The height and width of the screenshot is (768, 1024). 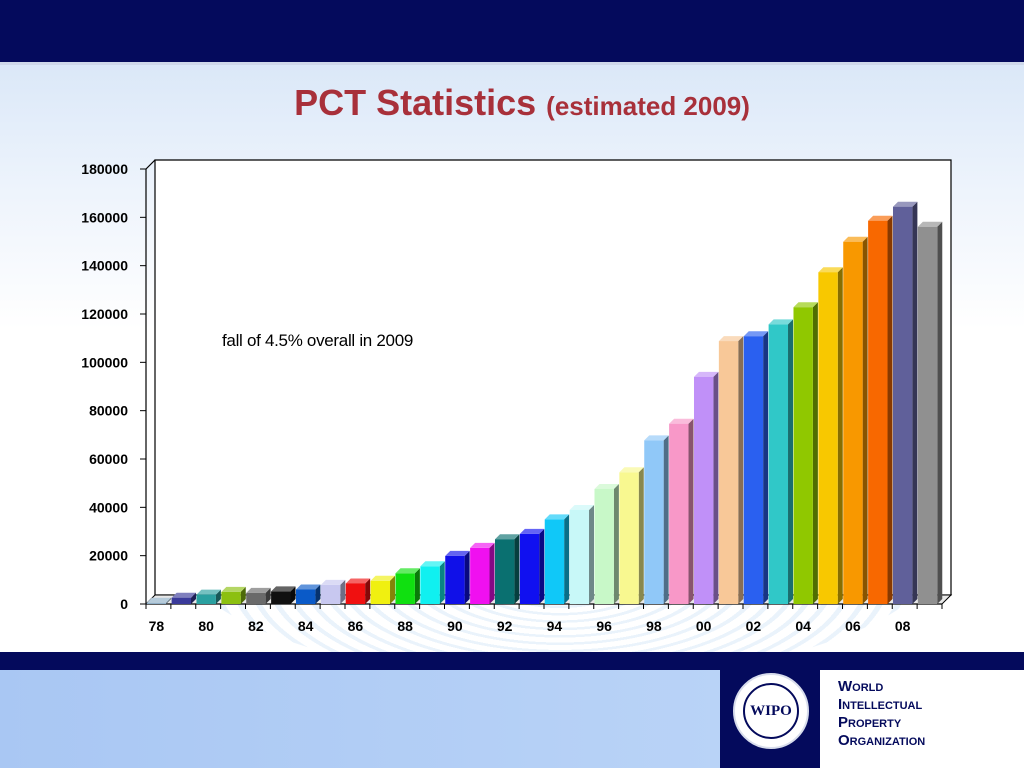 I want to click on y-tick-label: 20000, so click(x=108, y=556).